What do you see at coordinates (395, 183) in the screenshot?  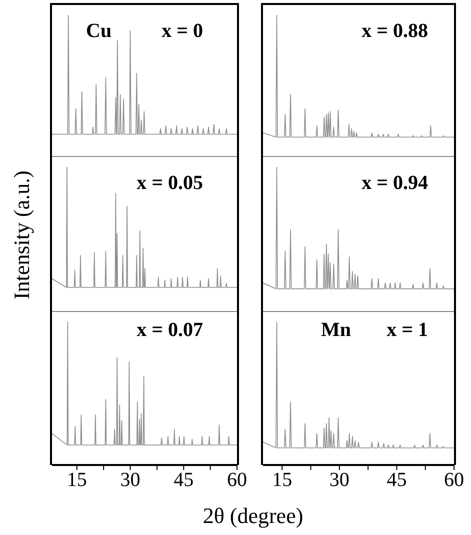 I see `annotation: x = 0.94` at bounding box center [395, 183].